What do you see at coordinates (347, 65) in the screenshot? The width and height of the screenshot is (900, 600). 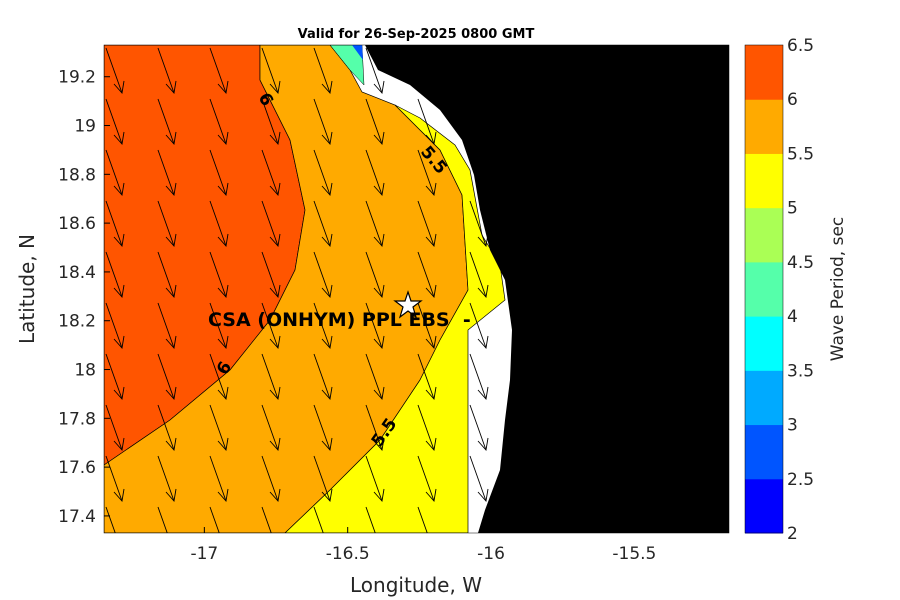 I see `region-low-period` at bounding box center [347, 65].